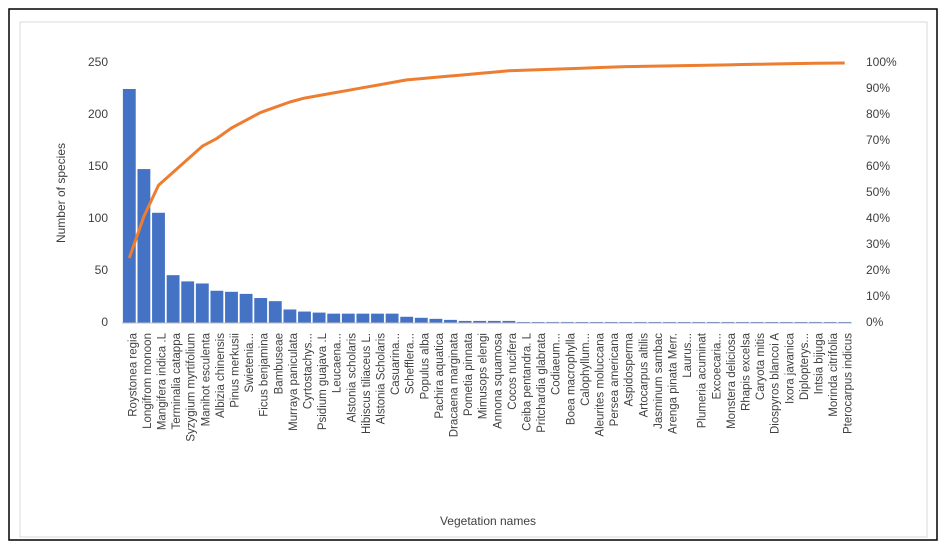  I want to click on y2-tick-label: 0%, so click(875, 322).